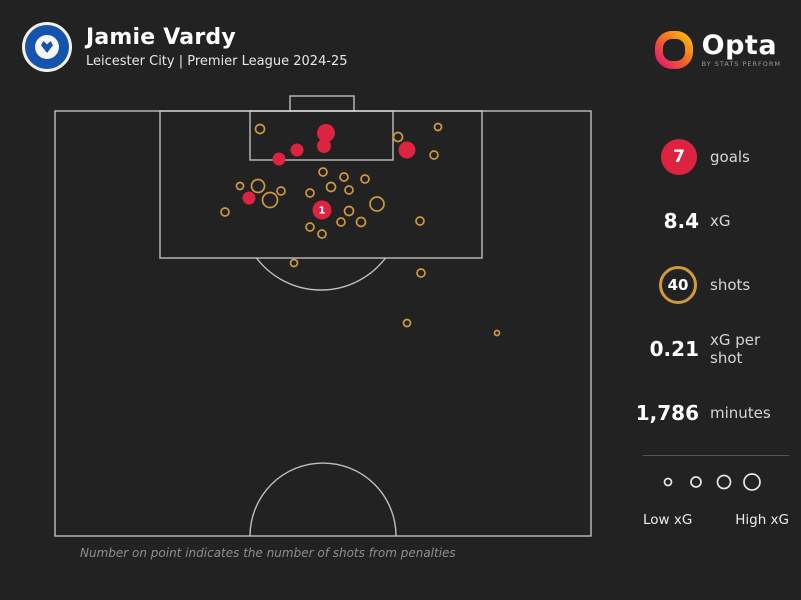  I want to click on goals-label: goals, so click(730, 157).